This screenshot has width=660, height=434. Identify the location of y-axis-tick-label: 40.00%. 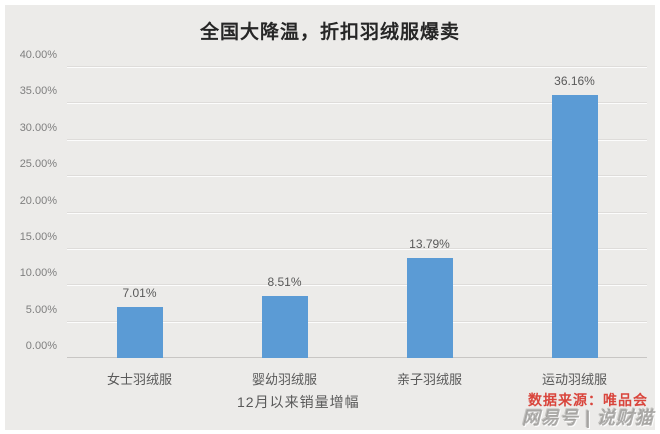
(38, 55).